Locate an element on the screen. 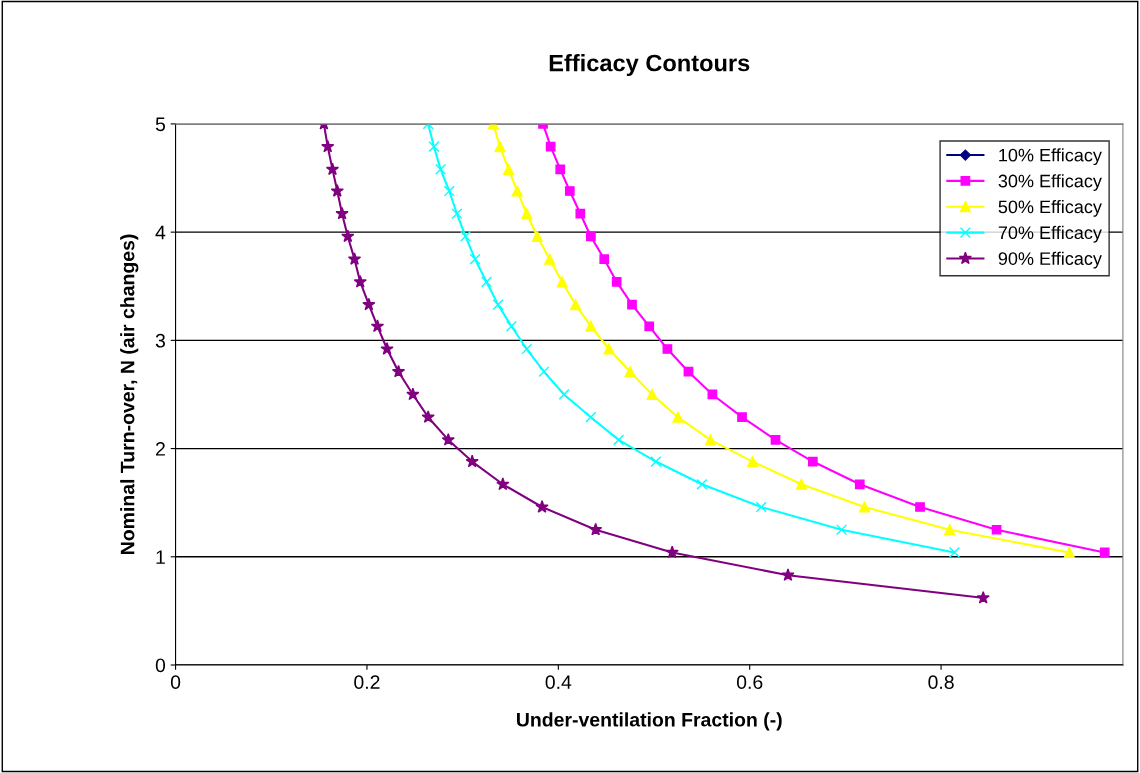 This screenshot has width=1140, height=773. x-tick-label: 0 is located at coordinates (175, 682).